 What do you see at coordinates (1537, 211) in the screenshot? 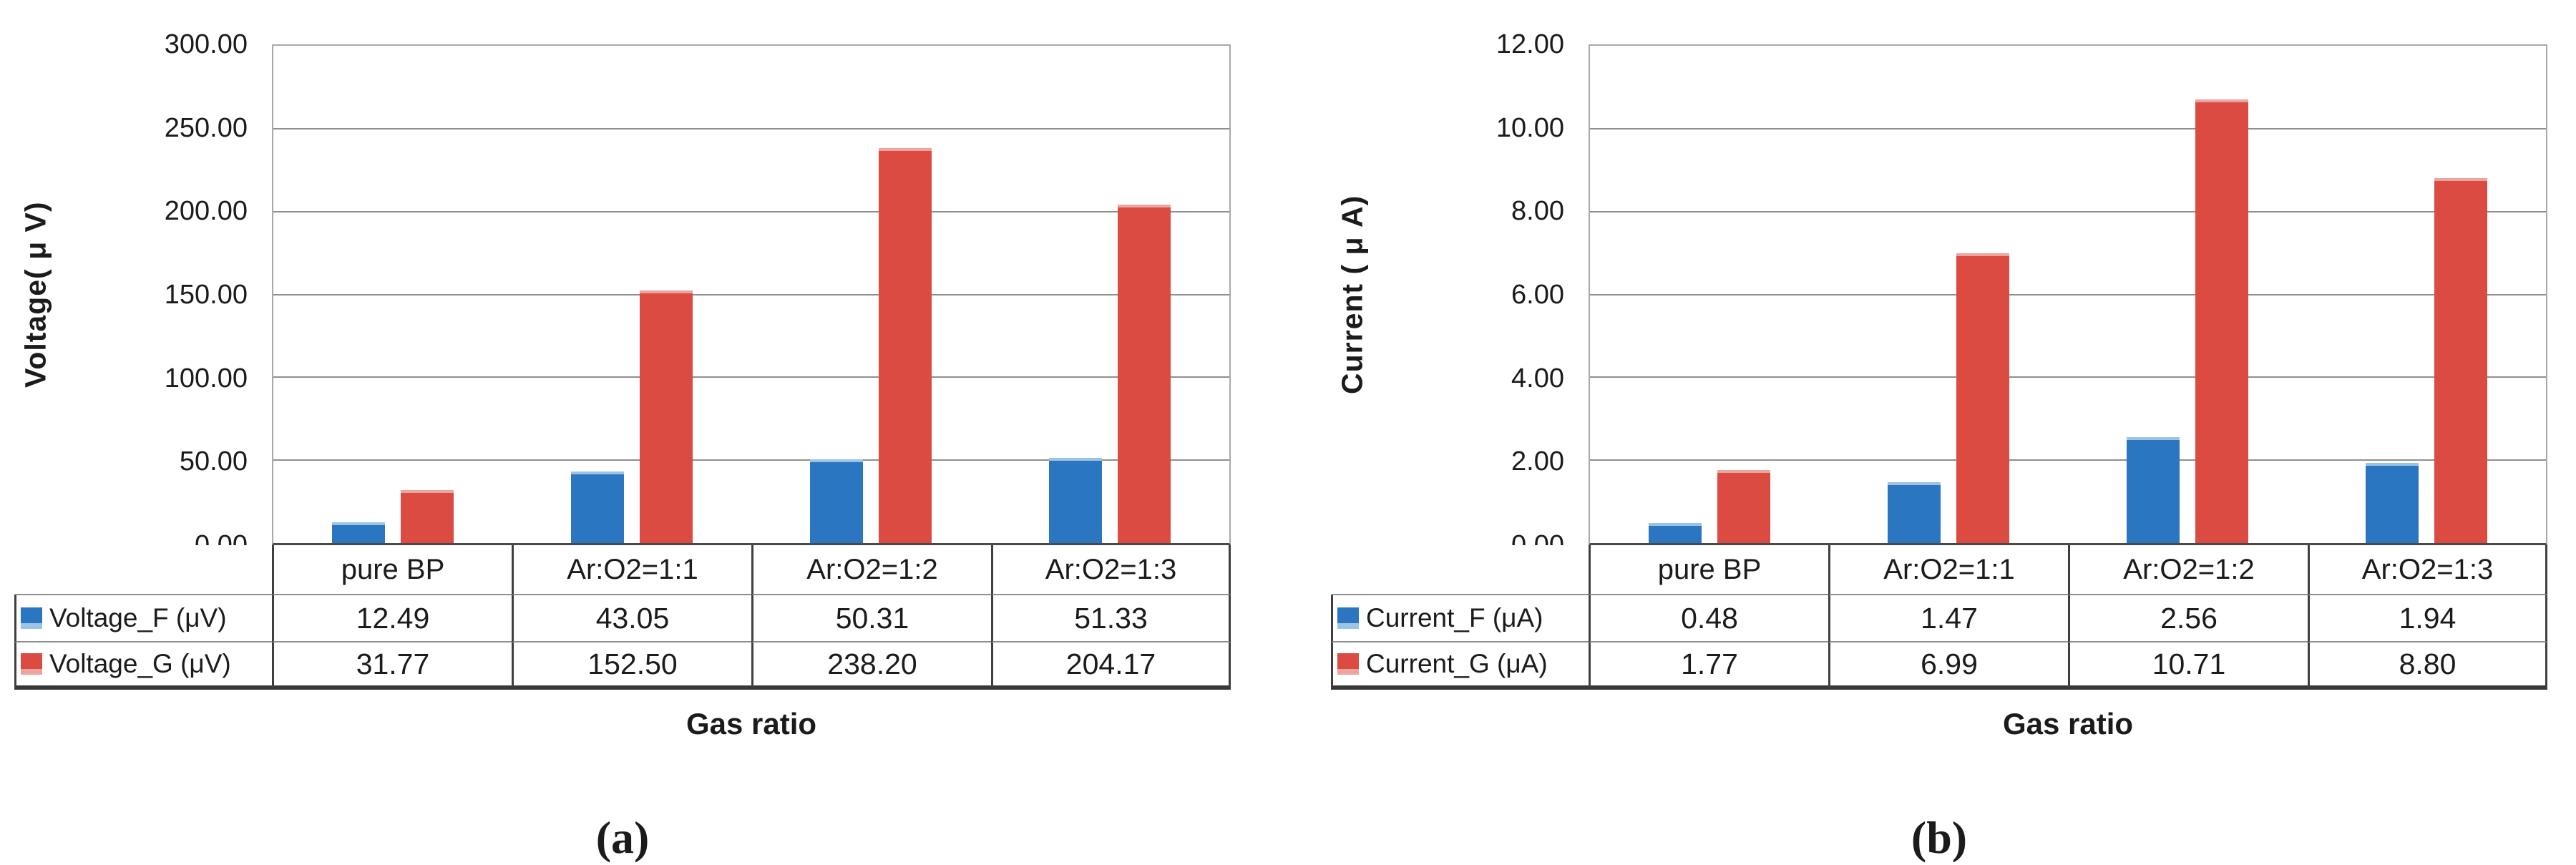
I see `y-axis-tick-label: 8.00` at bounding box center [1537, 211].